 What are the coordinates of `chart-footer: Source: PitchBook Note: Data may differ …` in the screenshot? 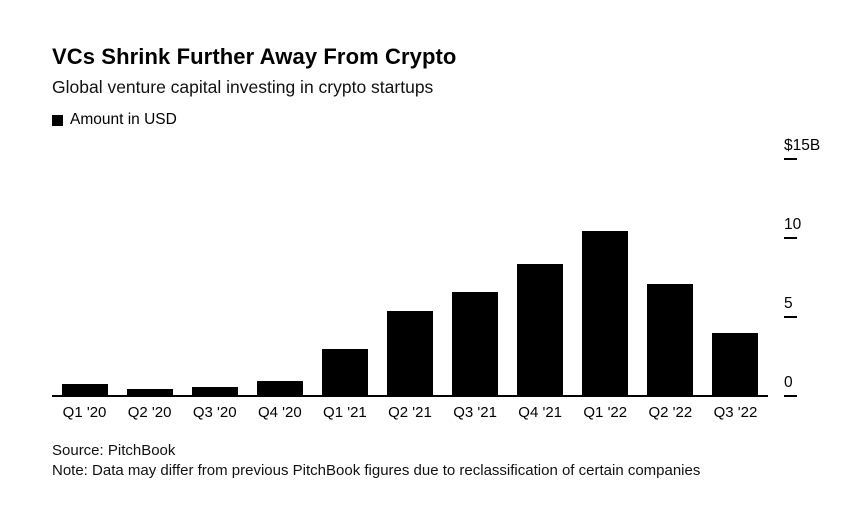 It's located at (437, 461).